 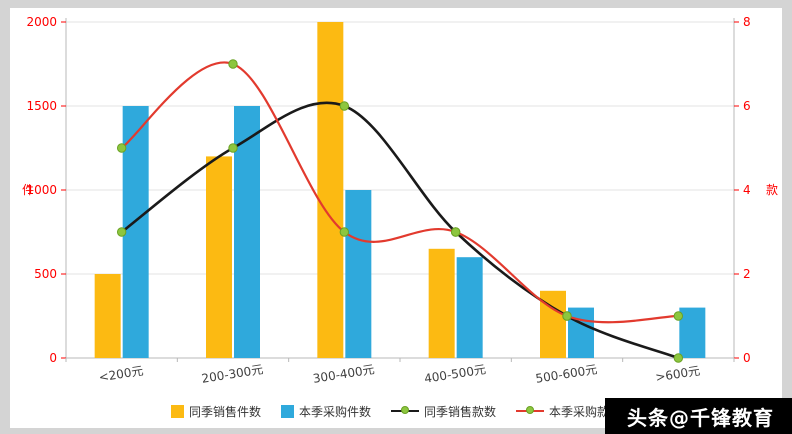 What do you see at coordinates (530, 411) in the screenshot?
I see `legend-marker-red-line` at bounding box center [530, 411].